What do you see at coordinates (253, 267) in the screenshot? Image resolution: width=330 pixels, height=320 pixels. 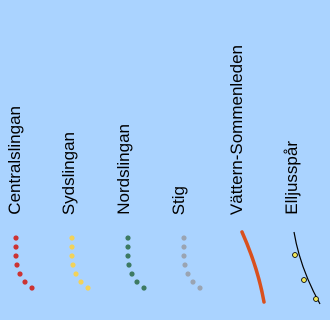 I see `vattern-sommenleden-line-icon` at bounding box center [253, 267].